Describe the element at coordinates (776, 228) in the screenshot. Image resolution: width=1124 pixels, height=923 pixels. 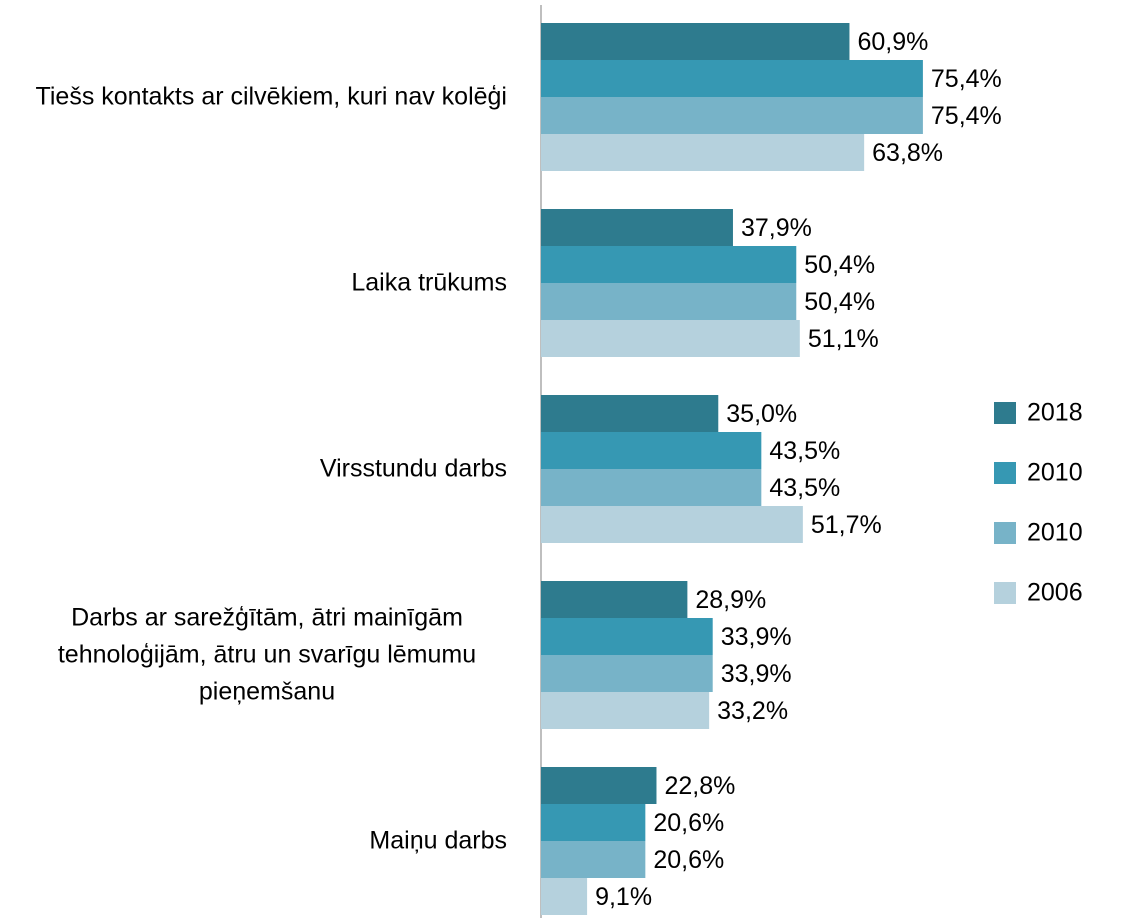
I see `value-label: 37,9%` at that location.